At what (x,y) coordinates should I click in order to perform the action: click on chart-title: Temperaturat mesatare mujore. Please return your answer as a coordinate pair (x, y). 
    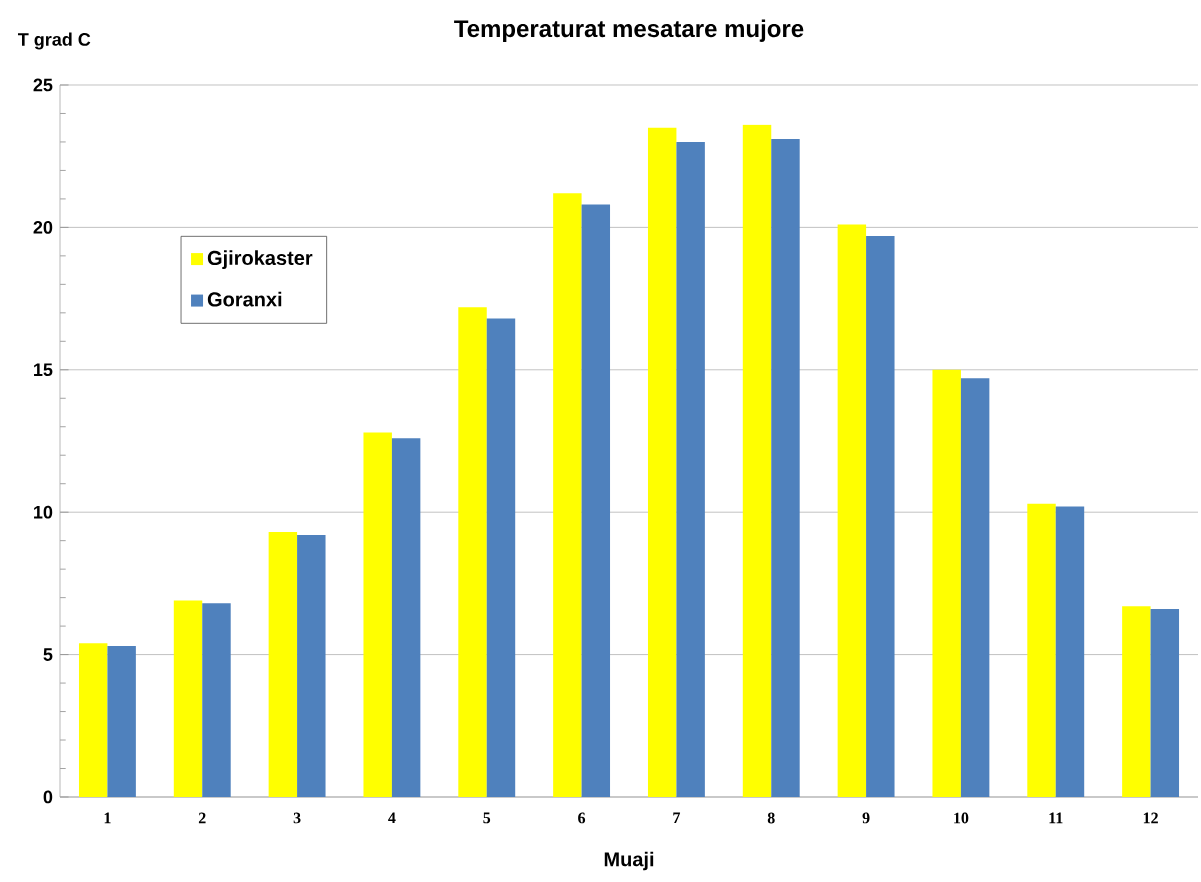
    Looking at the image, I should click on (629, 30).